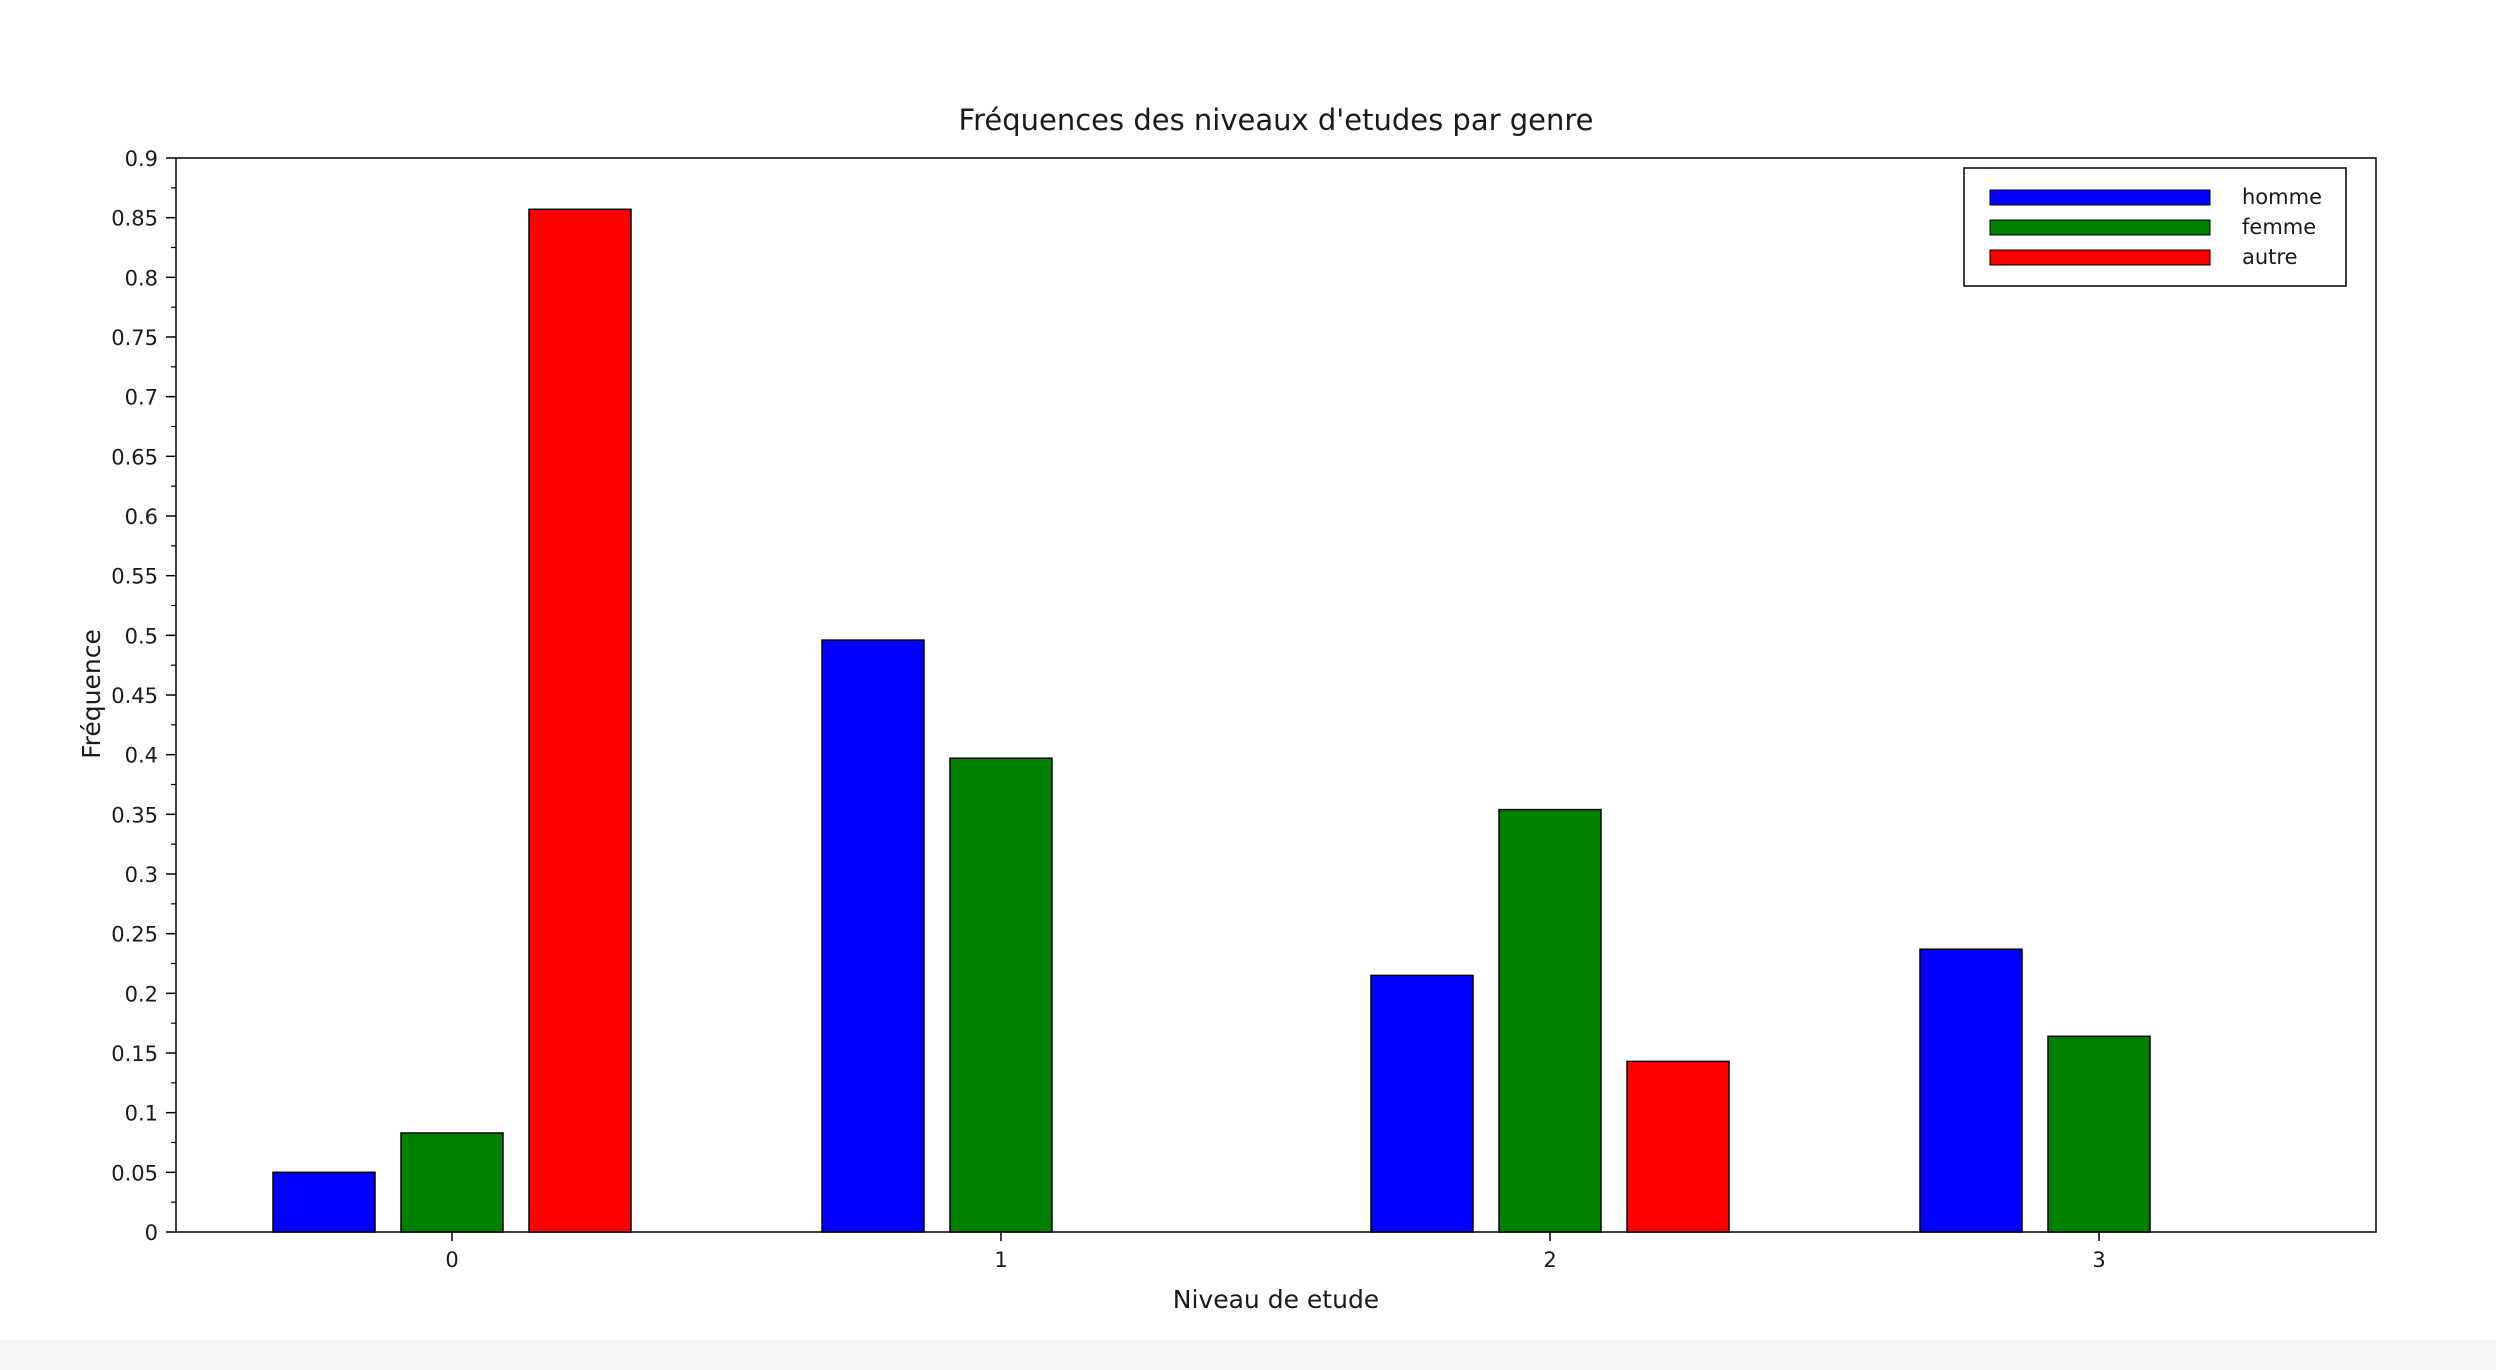  What do you see at coordinates (141, 517) in the screenshot?
I see `y-tick-label: 0.6` at bounding box center [141, 517].